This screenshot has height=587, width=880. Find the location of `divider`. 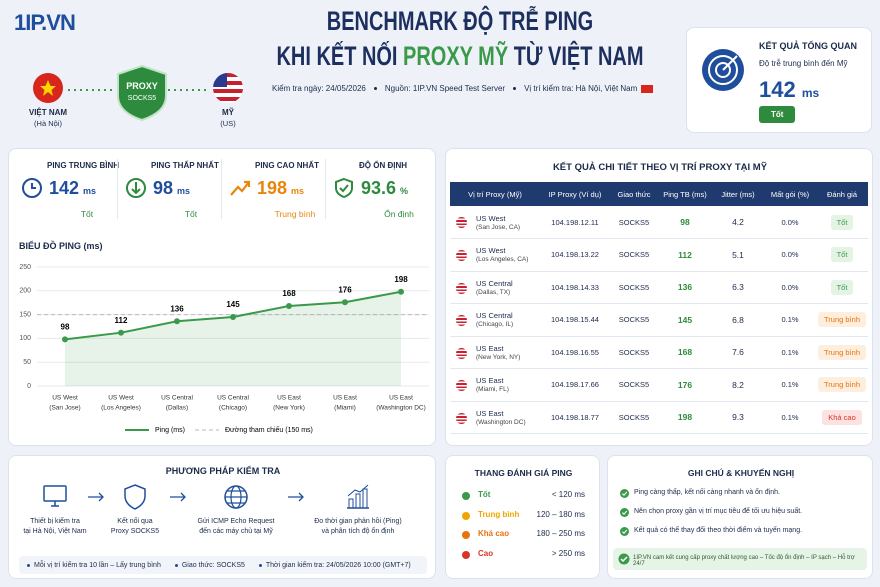

divider is located at coordinates (325, 189).